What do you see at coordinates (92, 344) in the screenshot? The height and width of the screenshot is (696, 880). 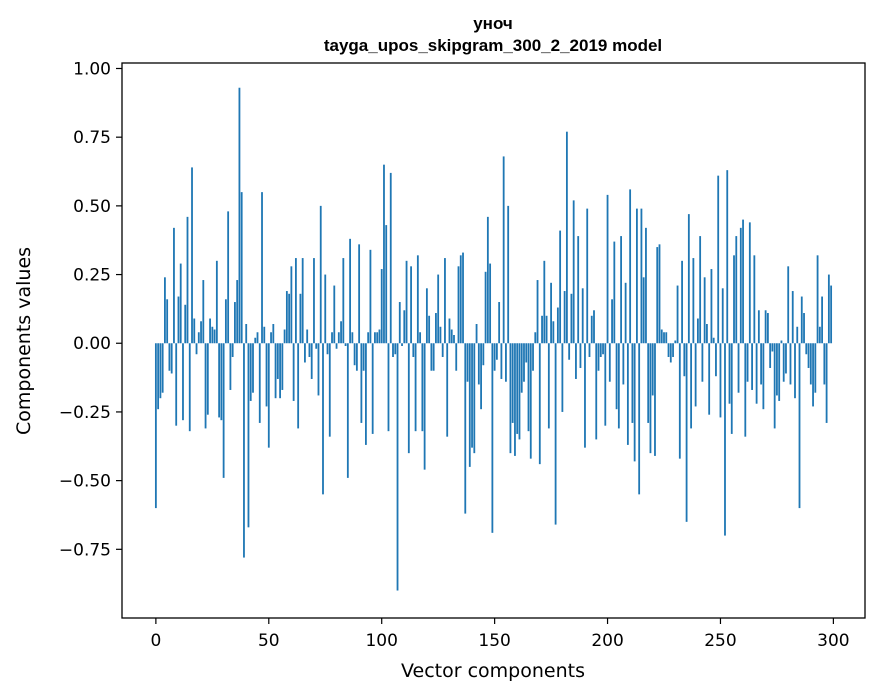 I see `y-tick-label: 0.00` at bounding box center [92, 344].